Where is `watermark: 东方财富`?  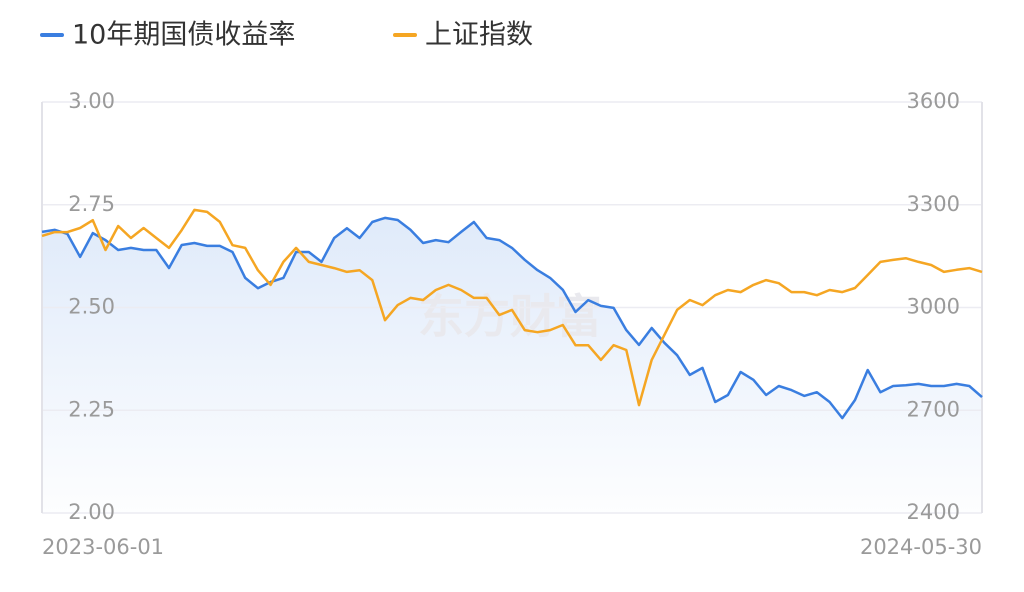
watermark: 东方财富 is located at coordinates (510, 317).